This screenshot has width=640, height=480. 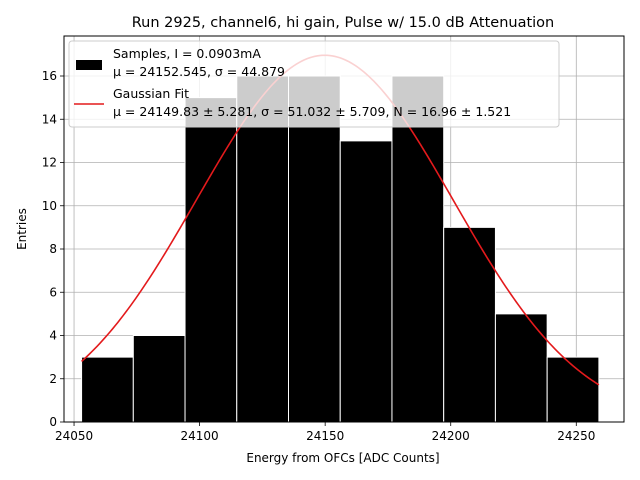 I want to click on y-tick-label: 16, so click(x=49, y=76).